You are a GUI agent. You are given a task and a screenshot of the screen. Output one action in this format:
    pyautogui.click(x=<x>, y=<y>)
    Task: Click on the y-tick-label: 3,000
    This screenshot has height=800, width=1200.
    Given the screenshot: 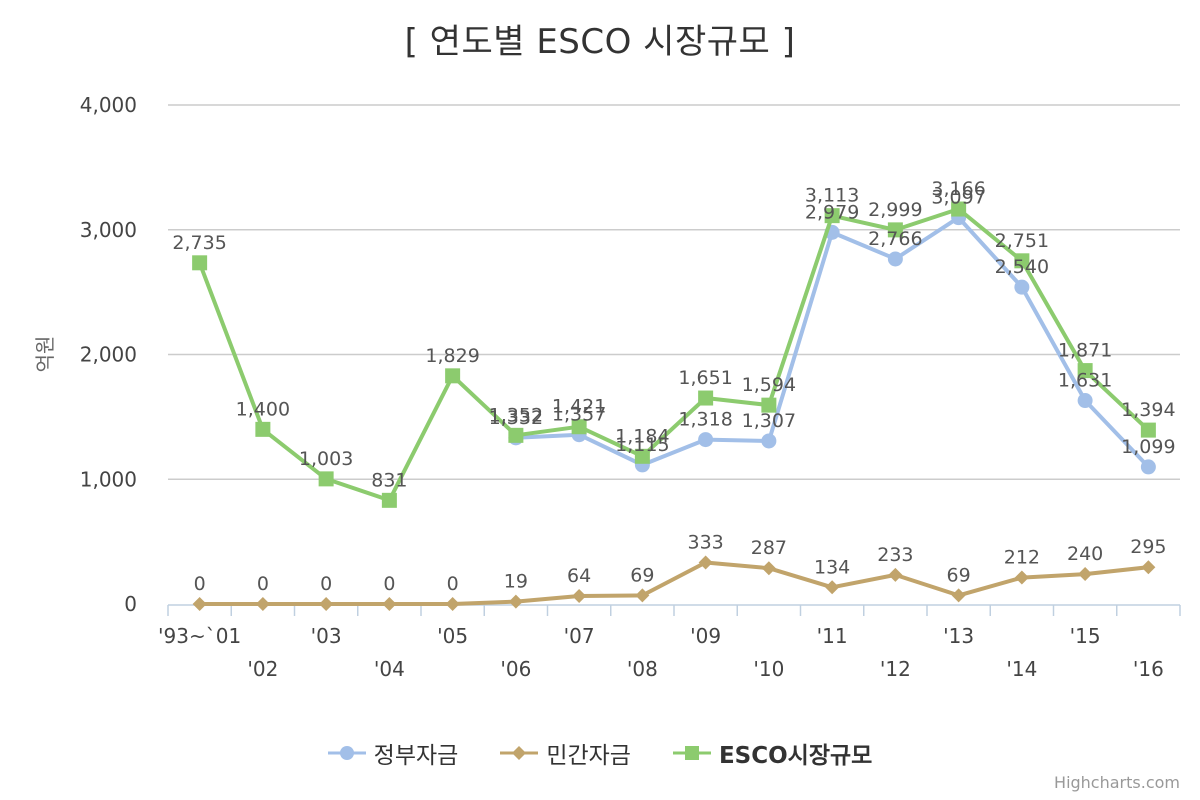 What is the action you would take?
    pyautogui.click(x=108, y=230)
    